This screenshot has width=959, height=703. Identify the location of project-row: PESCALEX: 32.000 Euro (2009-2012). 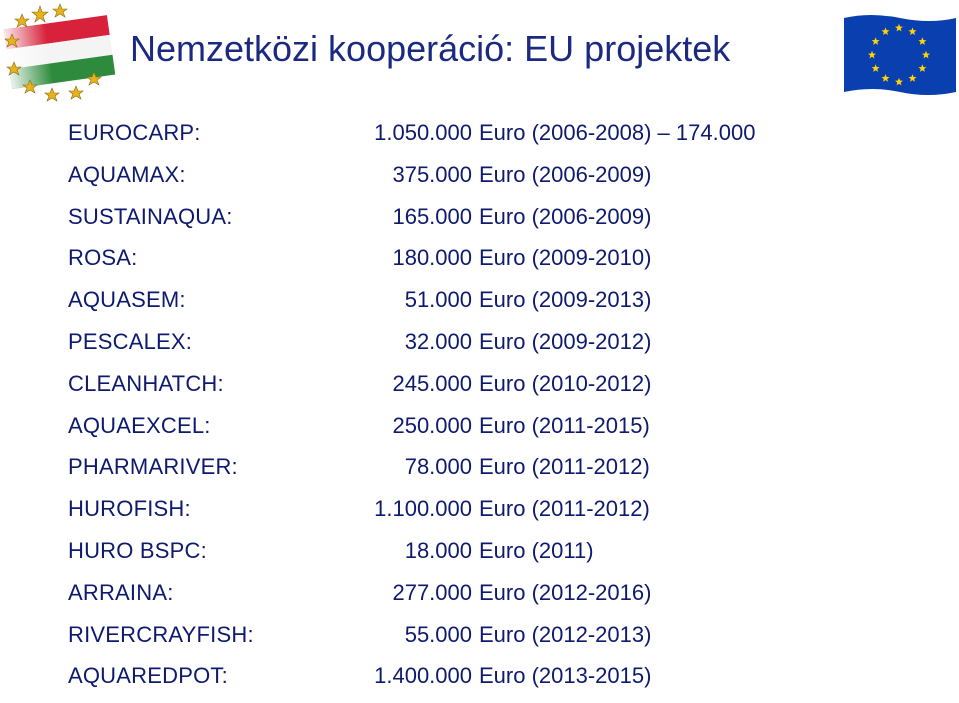
(479, 349).